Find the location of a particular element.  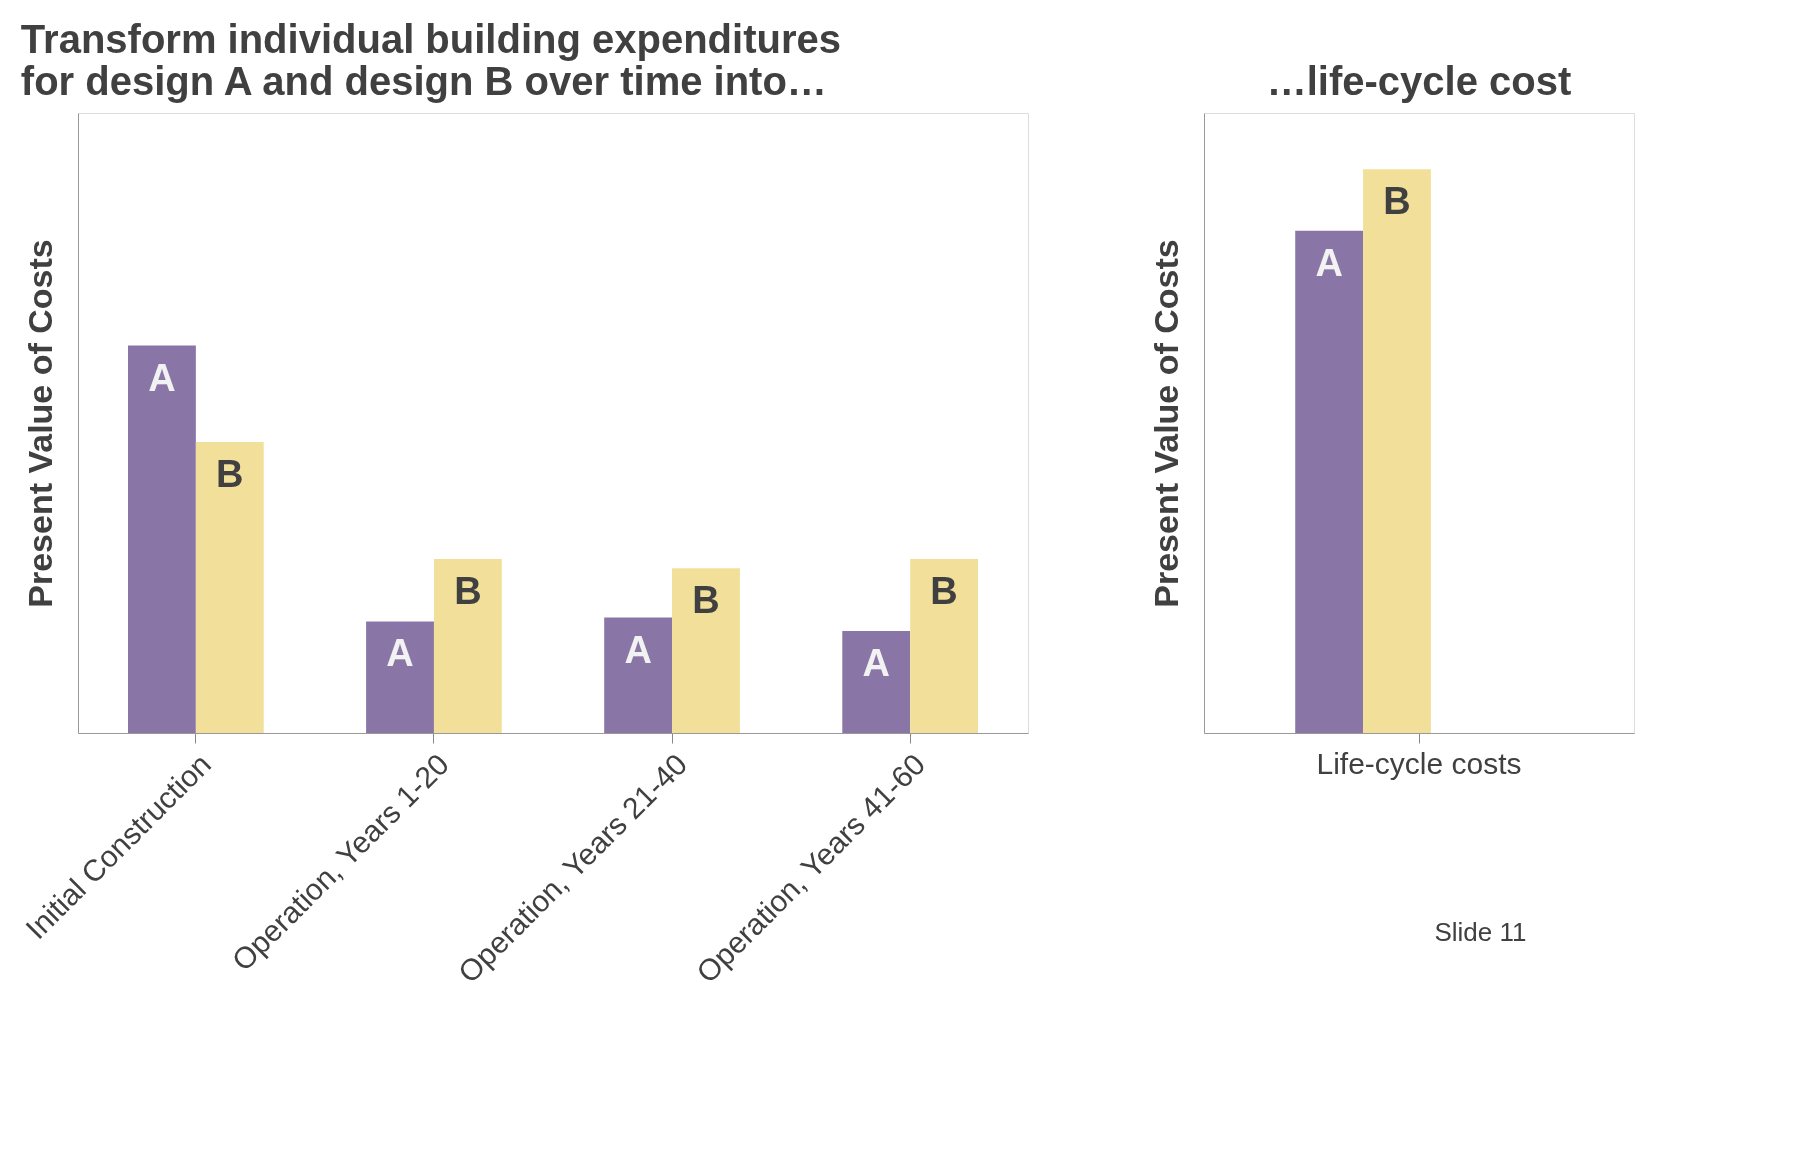

text: Transform individual building expenditures is located at coordinates (430, 39).